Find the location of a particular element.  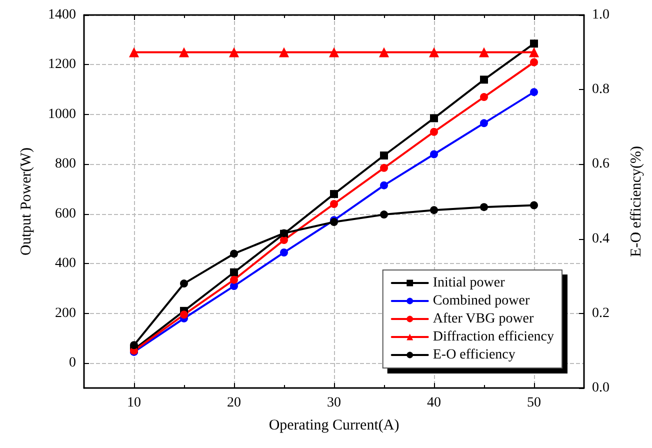

y2-tick-label: 0.4 is located at coordinates (601, 238).